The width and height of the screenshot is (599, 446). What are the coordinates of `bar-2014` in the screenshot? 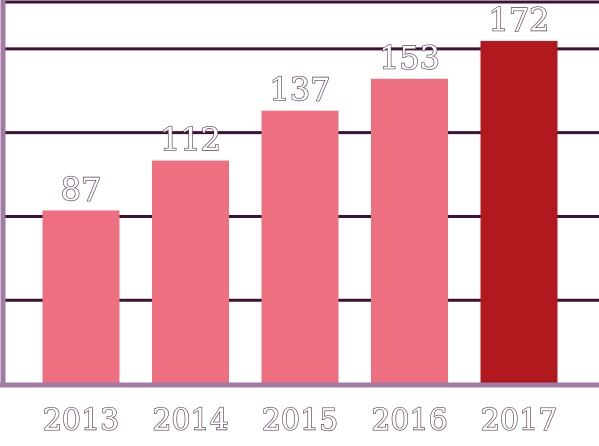 It's located at (190, 272).